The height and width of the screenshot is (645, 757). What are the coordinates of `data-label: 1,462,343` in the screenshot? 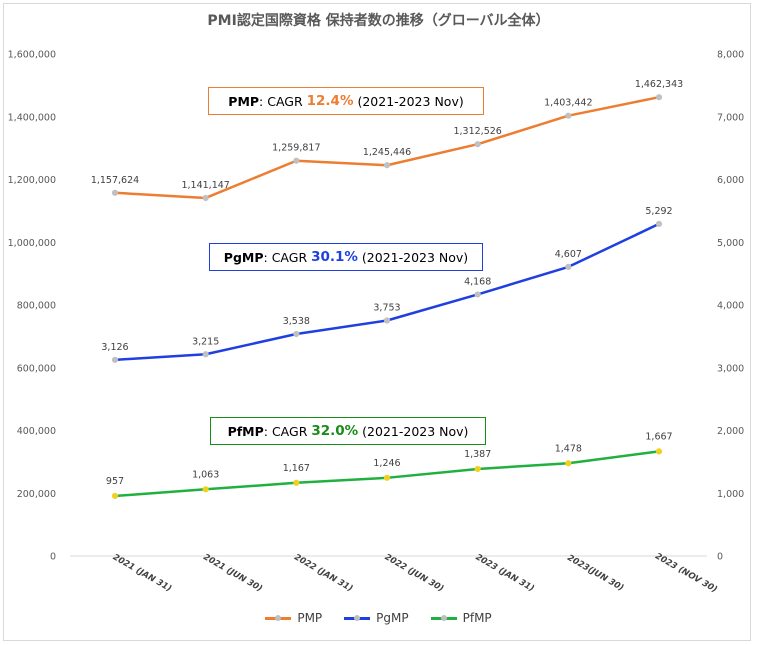 It's located at (659, 84).